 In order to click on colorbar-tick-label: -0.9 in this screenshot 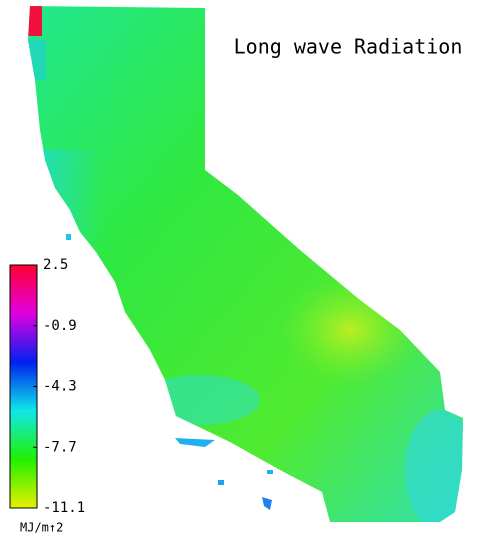, I will do `click(60, 326)`.